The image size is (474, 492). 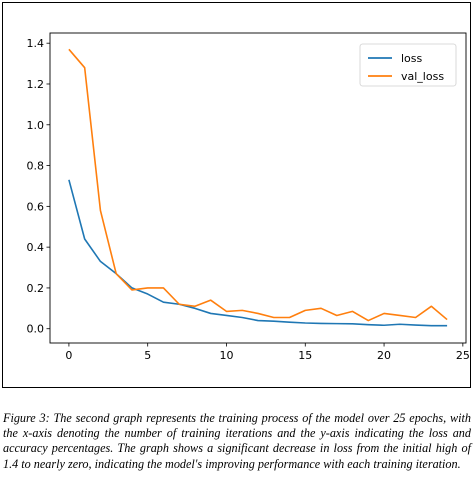 I want to click on y-tick-label: 0.8, so click(x=36, y=166).